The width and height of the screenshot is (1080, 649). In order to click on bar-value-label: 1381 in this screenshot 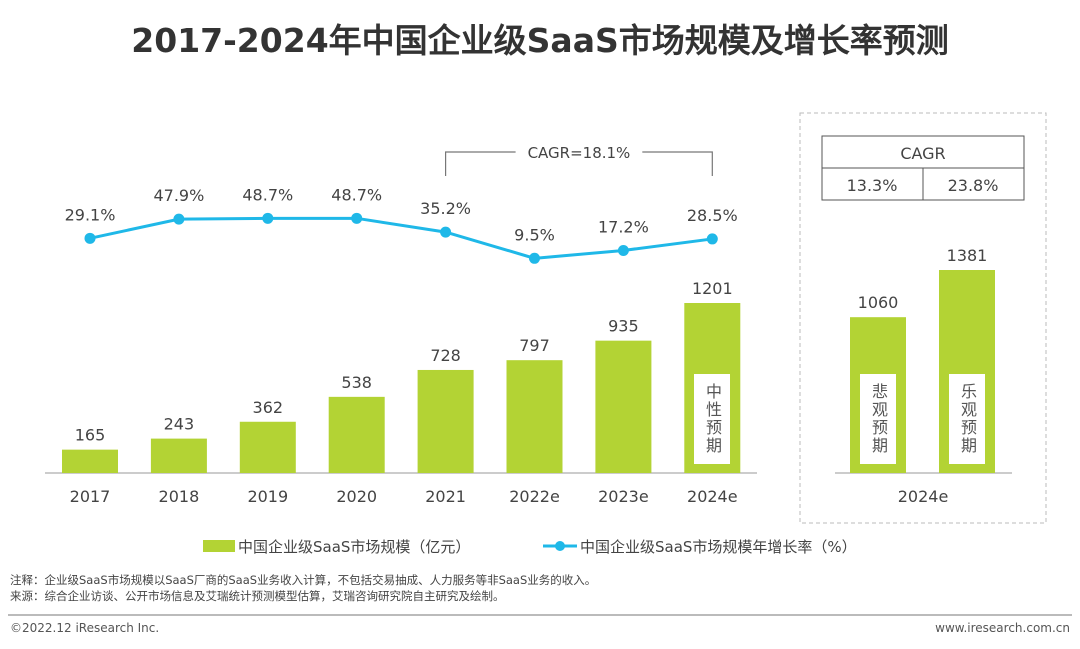, I will do `click(967, 255)`.